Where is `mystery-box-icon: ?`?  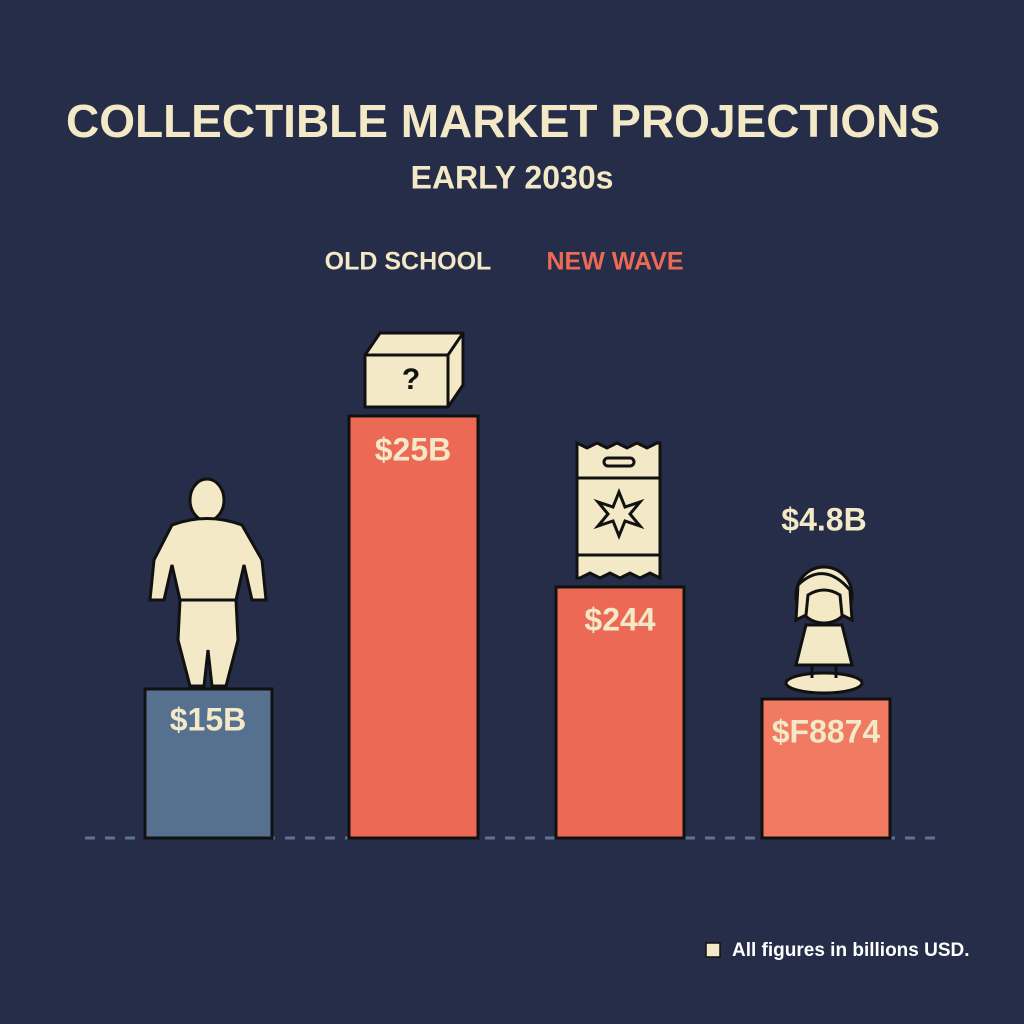 mystery-box-icon: ? is located at coordinates (414, 370).